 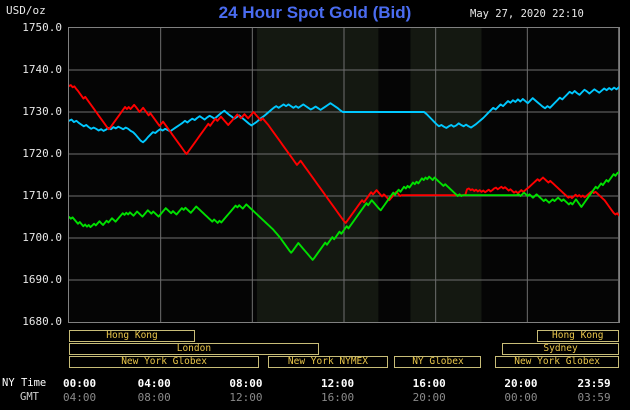 What do you see at coordinates (42, 321) in the screenshot?
I see `y-axis-tick-label: 1680.0` at bounding box center [42, 321].